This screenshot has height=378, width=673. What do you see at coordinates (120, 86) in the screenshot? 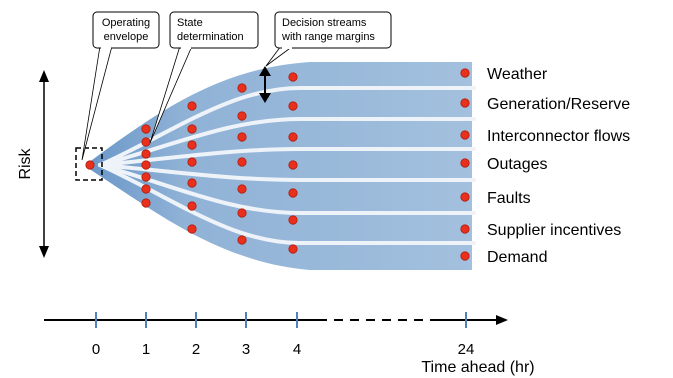
I see `callout-operating-envelope: Operating envelope` at bounding box center [120, 86].